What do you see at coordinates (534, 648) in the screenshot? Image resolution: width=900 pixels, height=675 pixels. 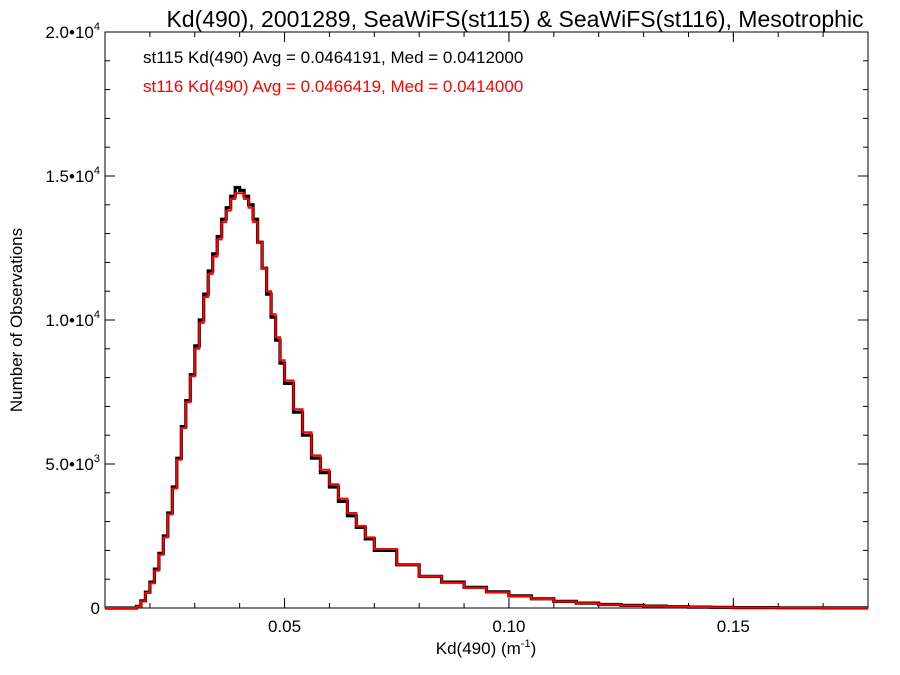 I see `x-axis-label-close: )` at bounding box center [534, 648].